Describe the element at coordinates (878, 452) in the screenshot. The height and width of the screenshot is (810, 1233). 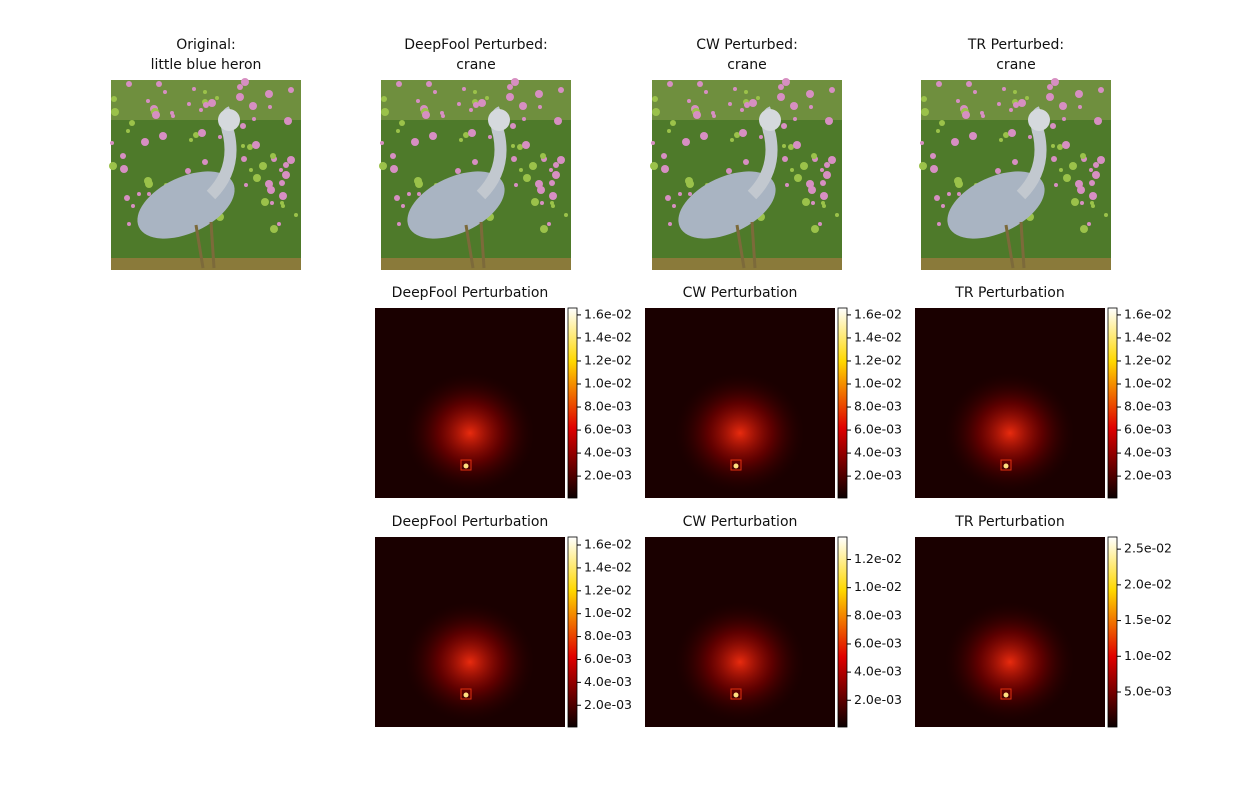
I see `colorbar-tick-label: 4.0e-03` at that location.